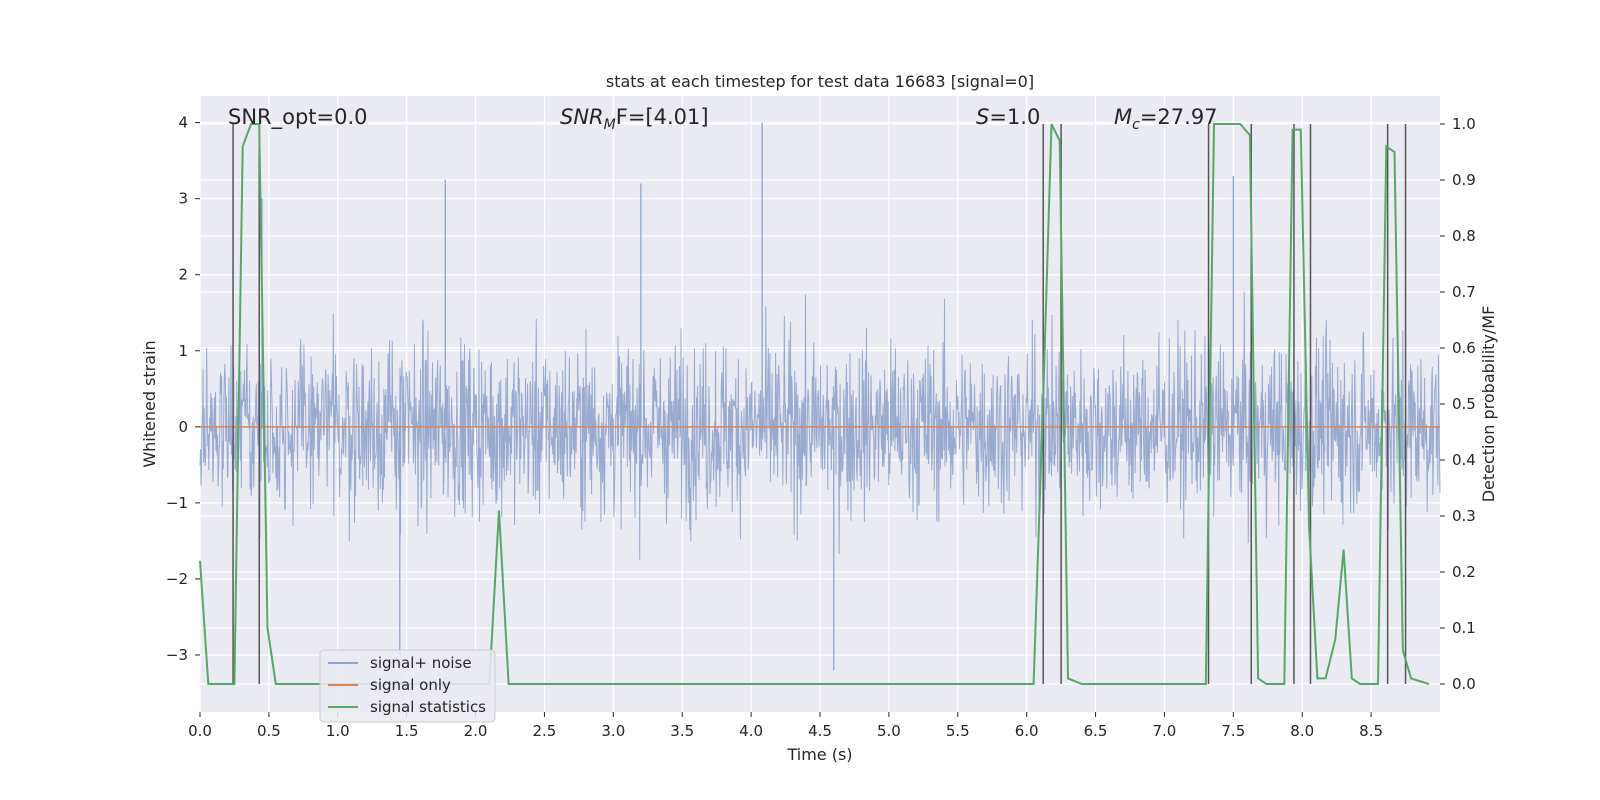  Describe the element at coordinates (200, 731) in the screenshot. I see `x-tick-label: 0.0` at that location.